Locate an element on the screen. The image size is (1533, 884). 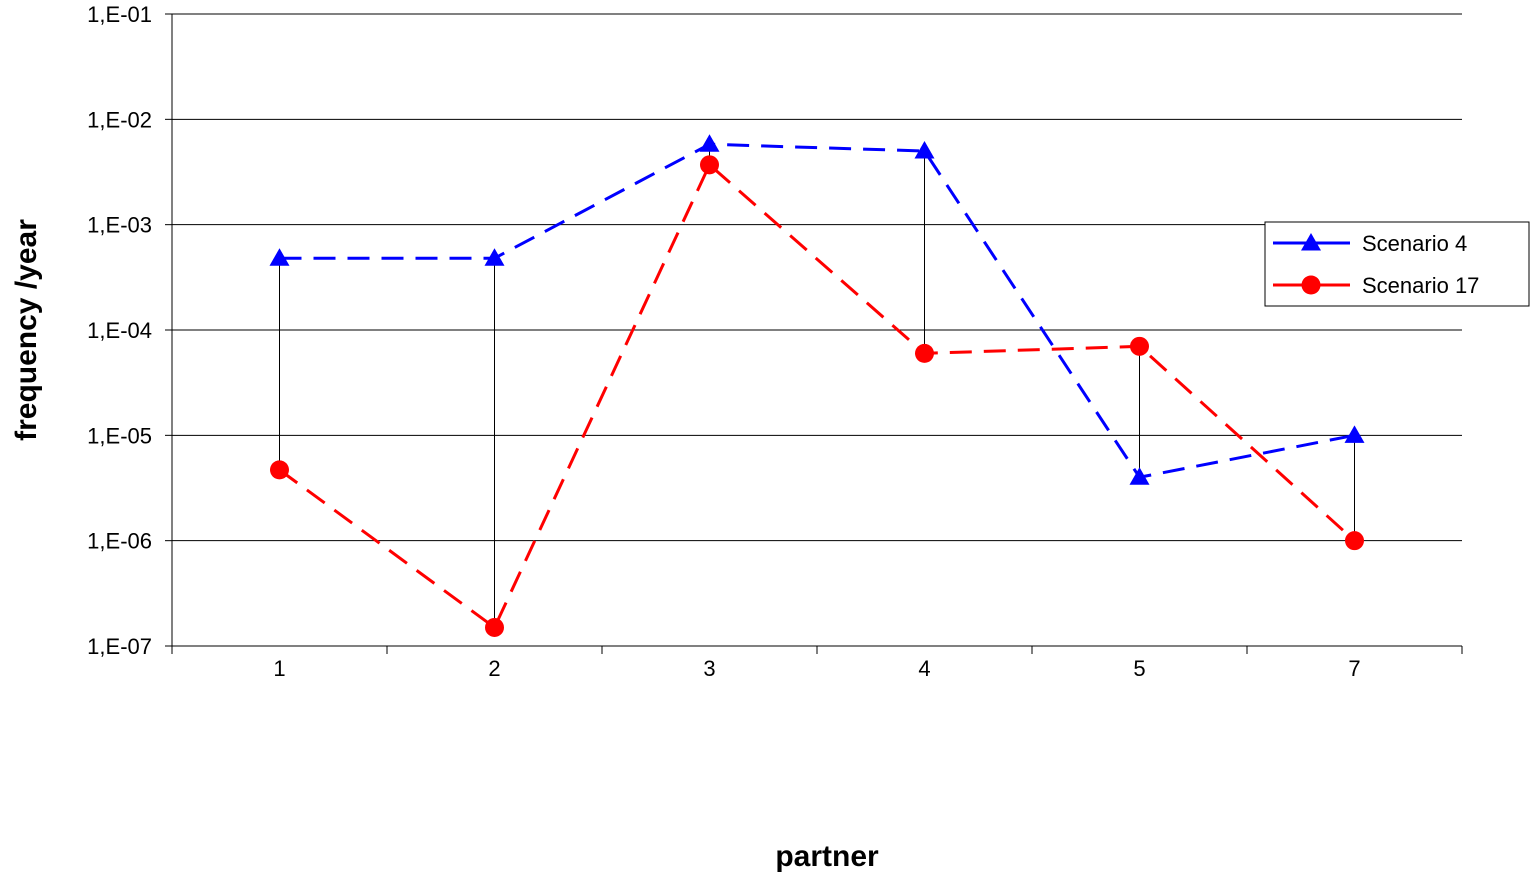
x-tick-label: 4 is located at coordinates (924, 668).